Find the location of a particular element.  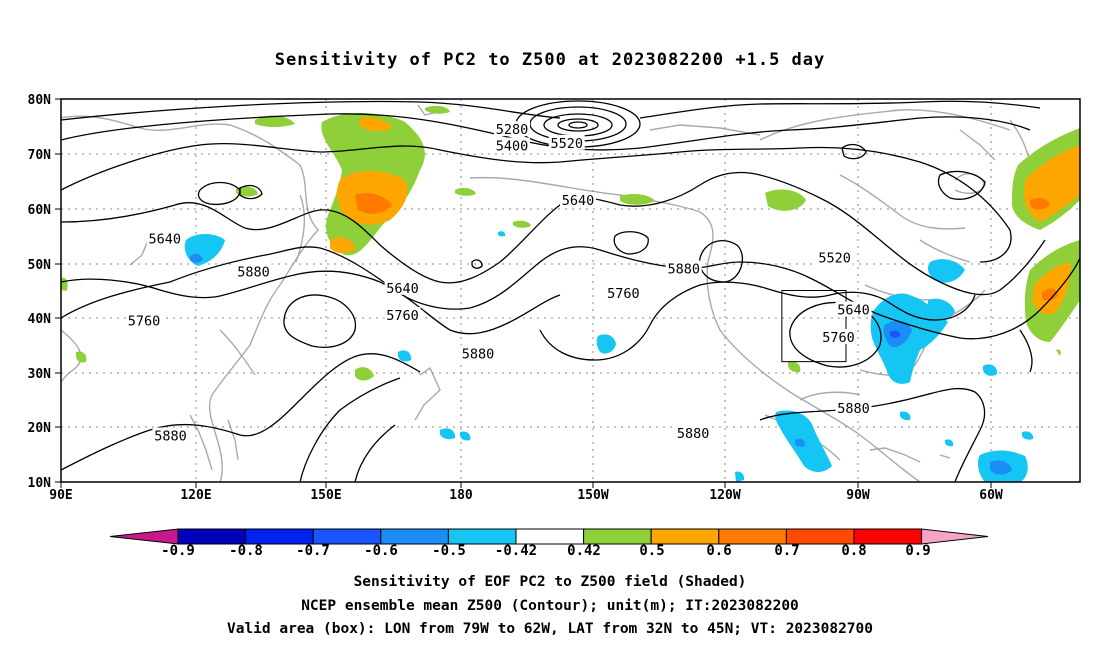

lat-label: 50N is located at coordinates (40, 265).